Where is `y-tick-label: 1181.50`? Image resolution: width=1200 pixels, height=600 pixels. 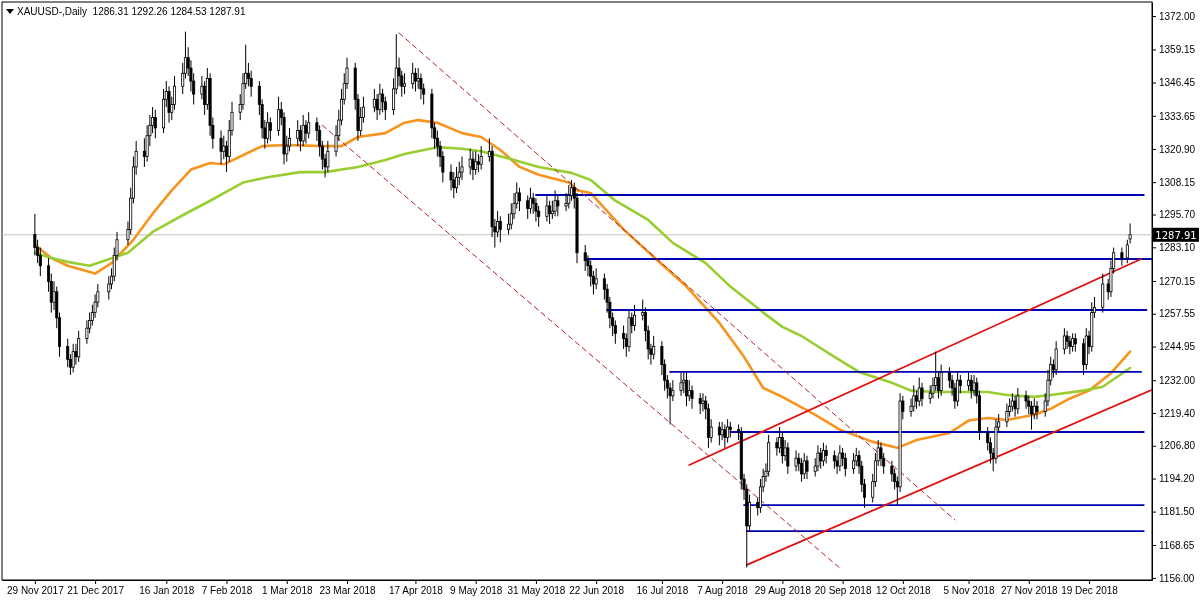
y-tick-label: 1181.50 is located at coordinates (1177, 512).